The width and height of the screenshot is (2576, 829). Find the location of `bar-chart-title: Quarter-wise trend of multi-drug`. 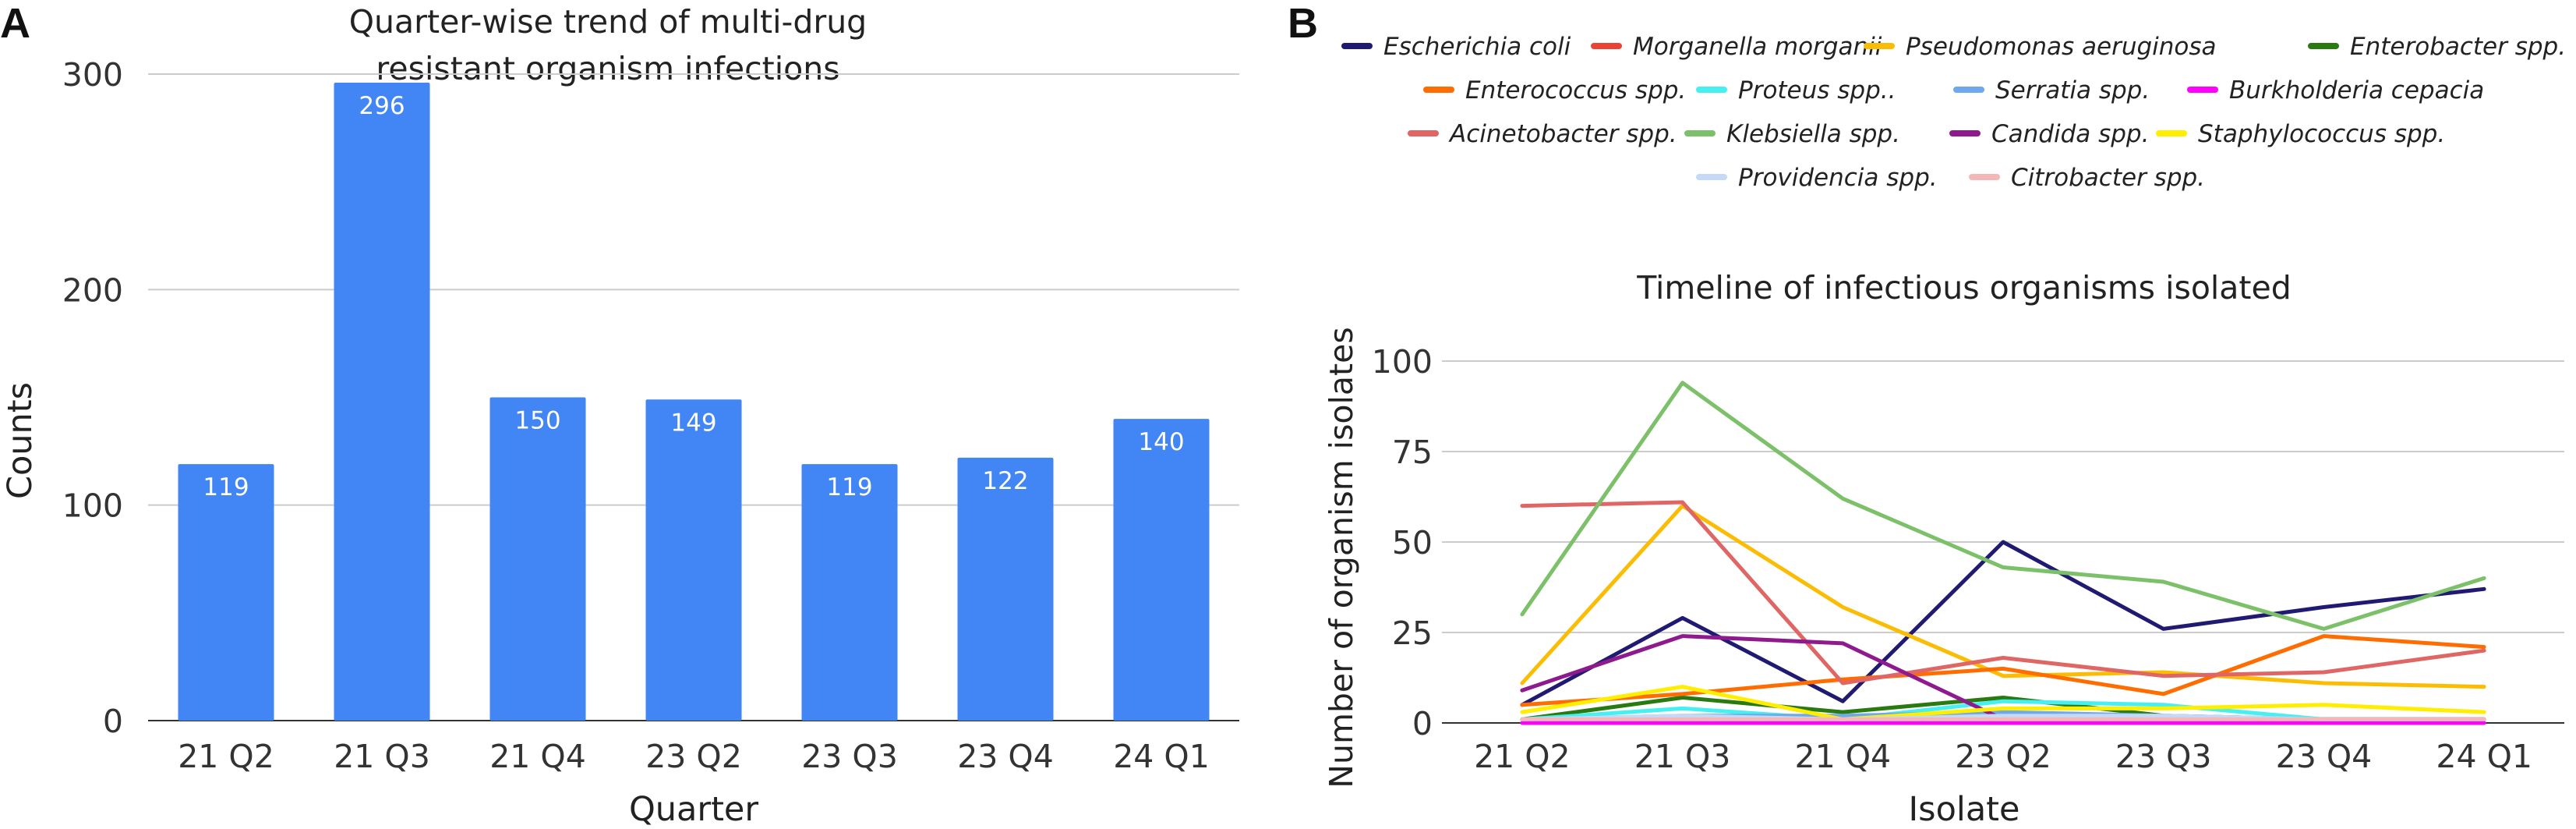

bar-chart-title: Quarter-wise trend of multi-drug is located at coordinates (608, 22).